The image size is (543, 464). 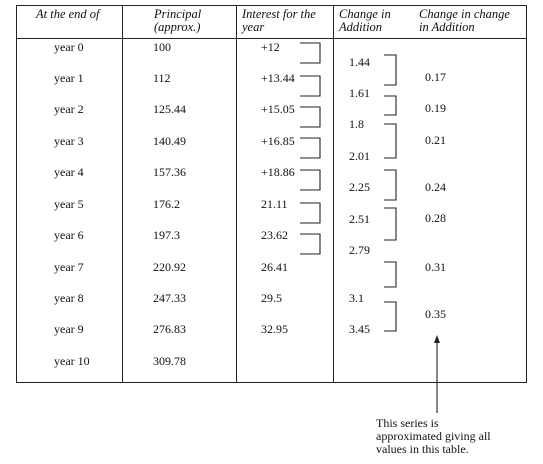 What do you see at coordinates (69, 47) in the screenshot?
I see `year-cell: year 0` at bounding box center [69, 47].